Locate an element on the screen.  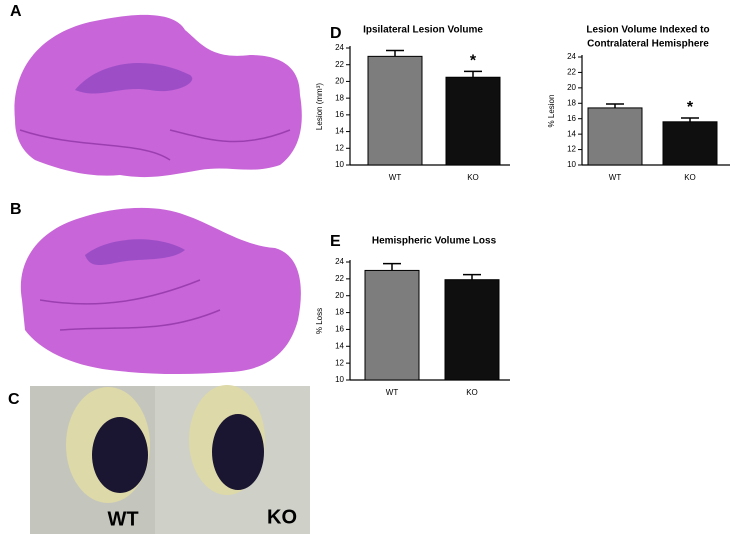
photo-label: WT is located at coordinates (122, 519).